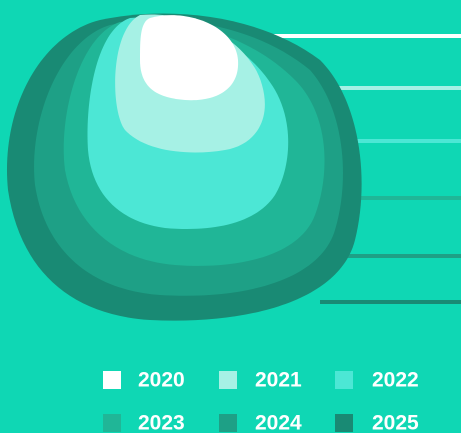  Describe the element at coordinates (395, 422) in the screenshot. I see `legend-label: 2025` at that location.